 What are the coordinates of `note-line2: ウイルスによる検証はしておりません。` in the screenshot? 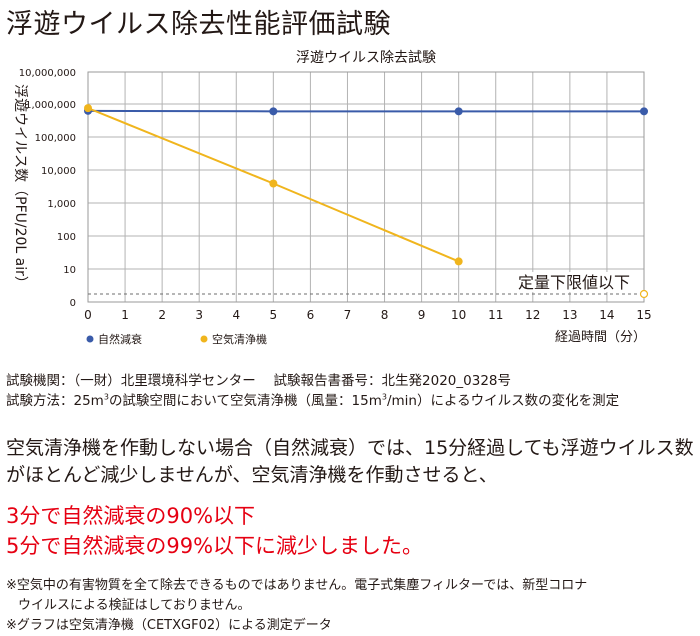 It's located at (134, 605).